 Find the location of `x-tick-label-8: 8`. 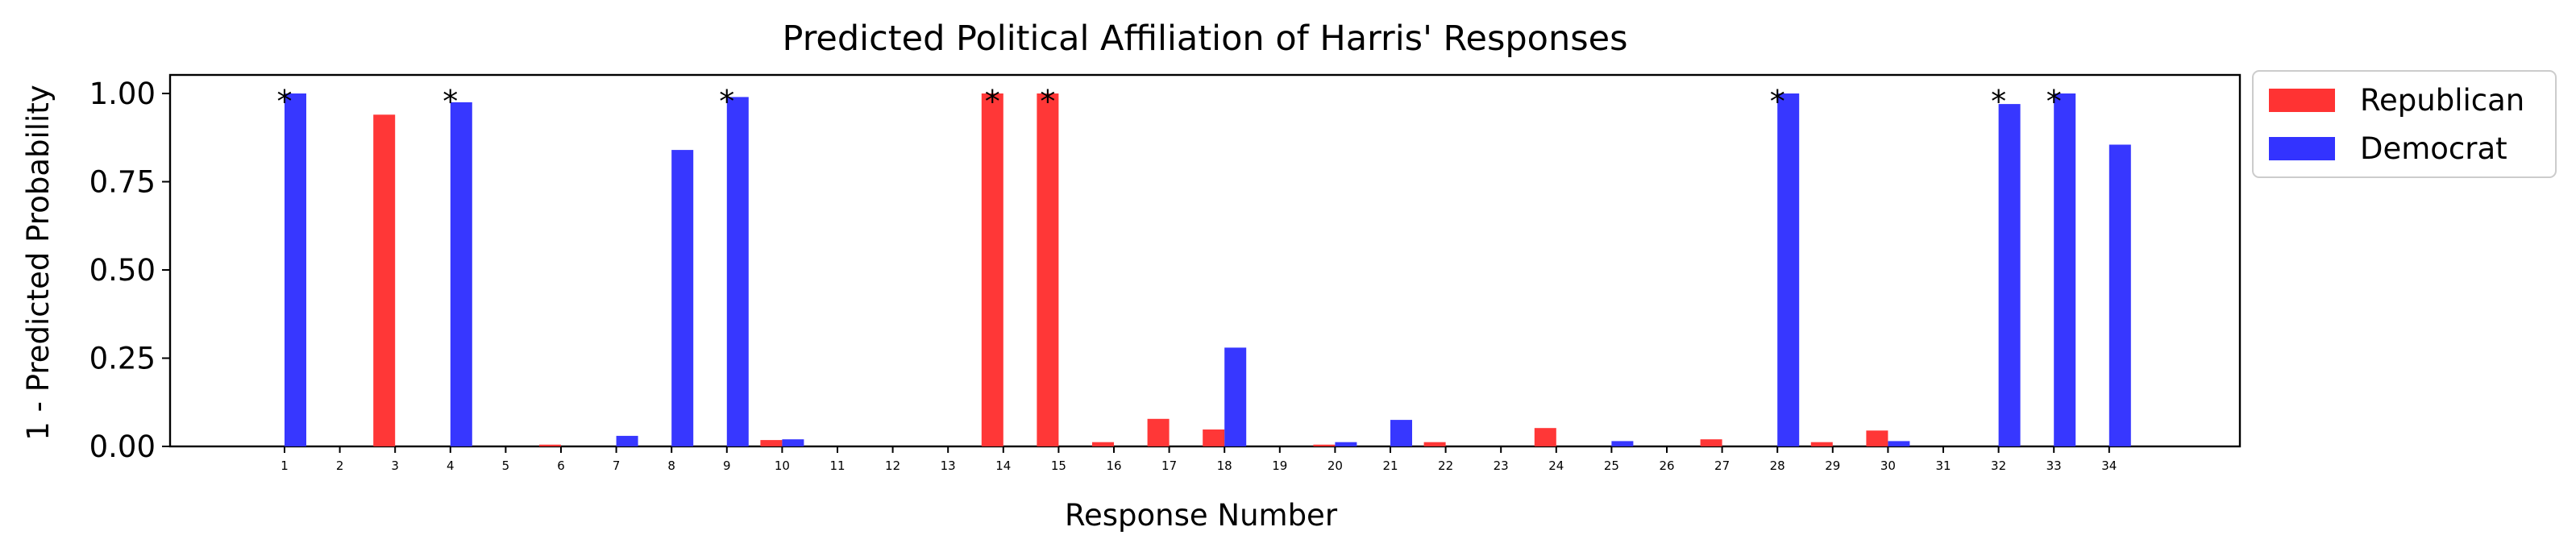

x-tick-label-8: 8 is located at coordinates (671, 465).